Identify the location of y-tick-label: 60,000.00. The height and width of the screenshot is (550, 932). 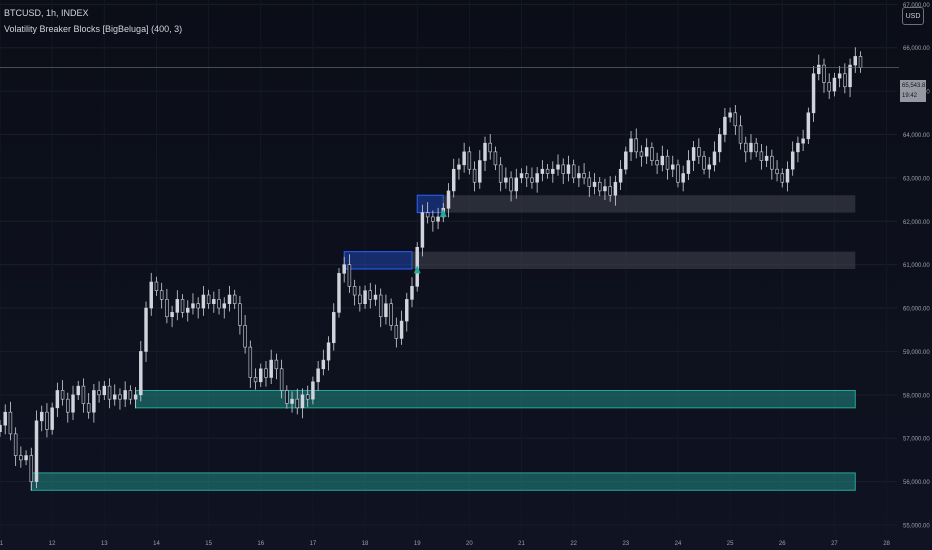
(916, 310).